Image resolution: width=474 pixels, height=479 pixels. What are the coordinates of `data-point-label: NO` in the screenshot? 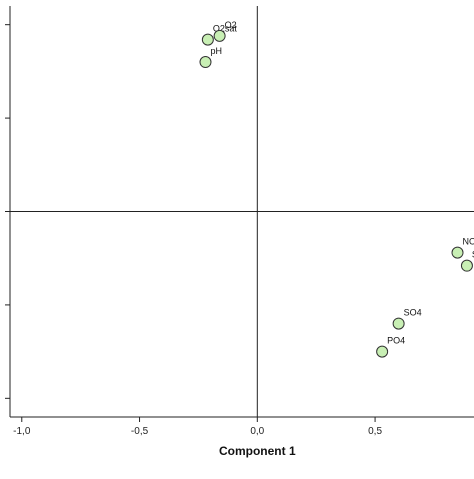 It's located at (468, 242).